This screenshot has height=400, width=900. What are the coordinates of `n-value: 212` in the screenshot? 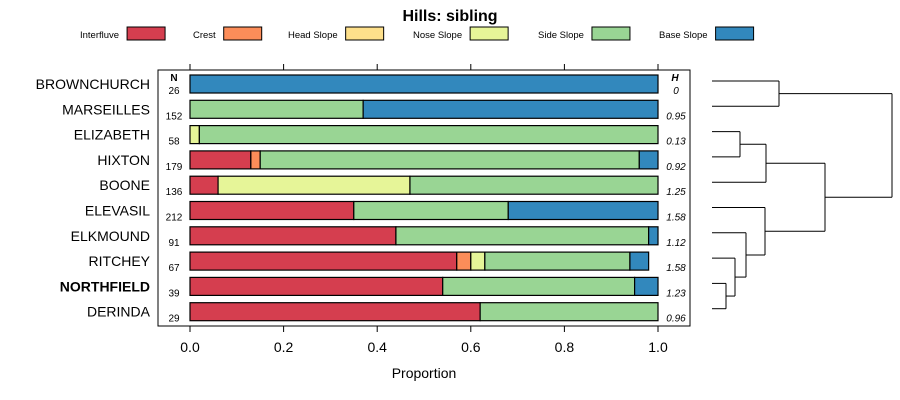 It's located at (174, 218).